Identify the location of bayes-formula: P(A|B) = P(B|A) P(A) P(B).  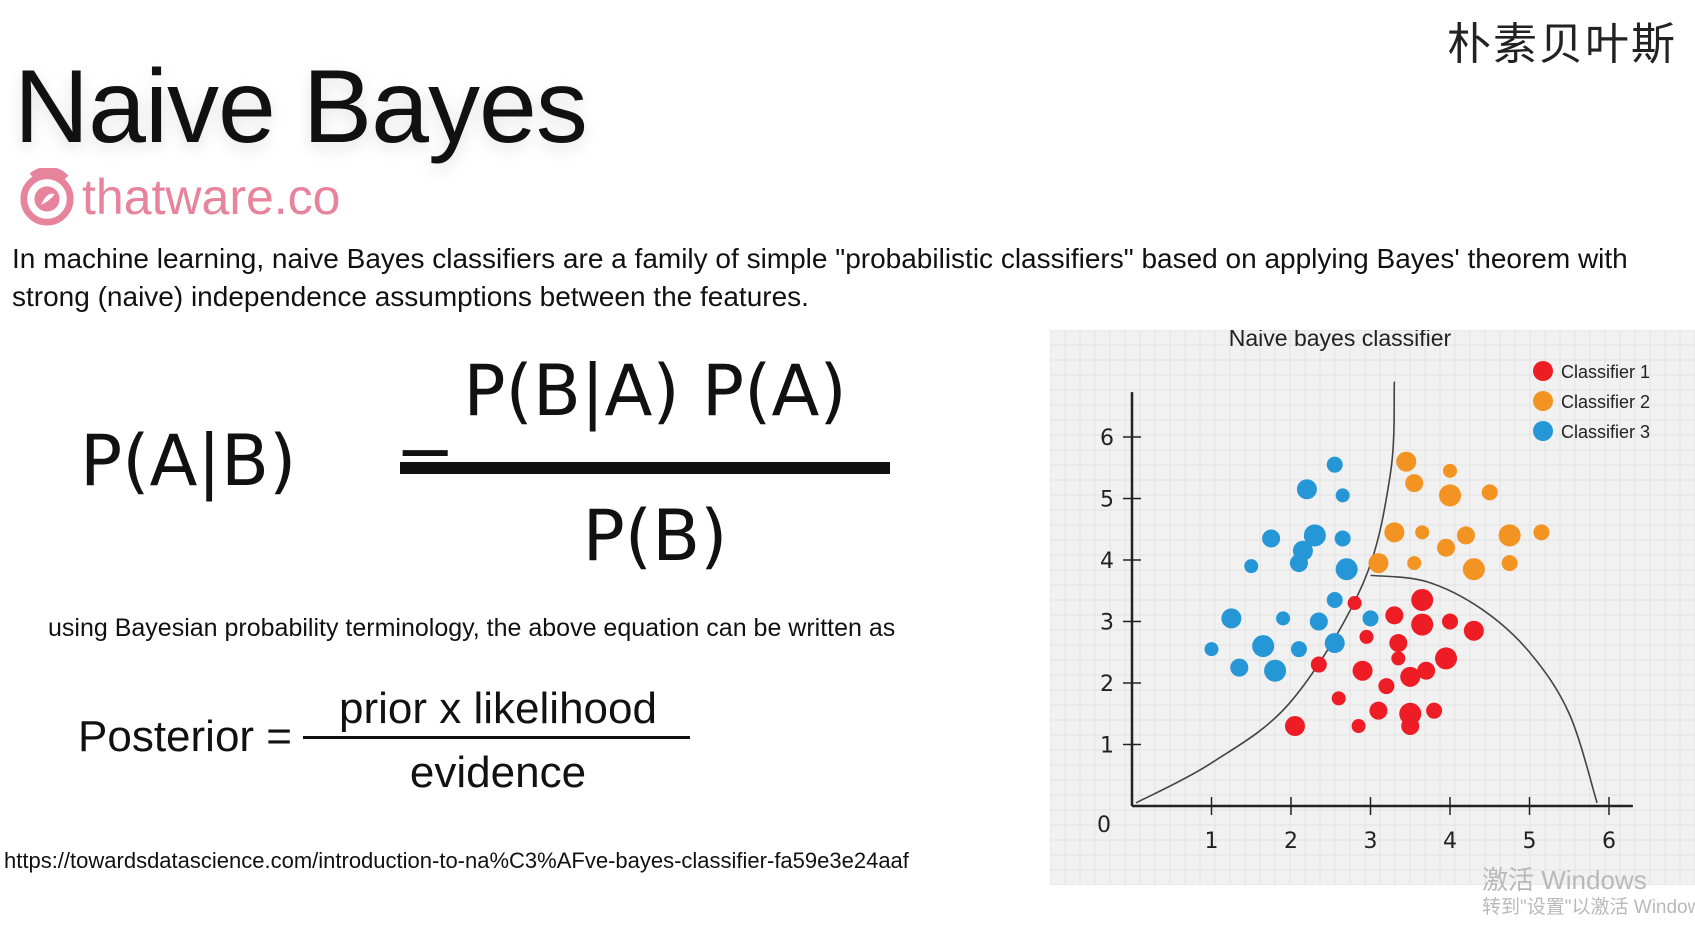
(490, 470).